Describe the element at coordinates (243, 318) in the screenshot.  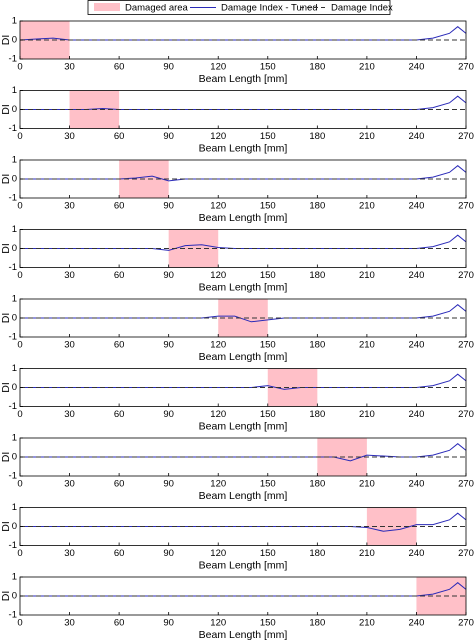
I see `damaged-area` at that location.